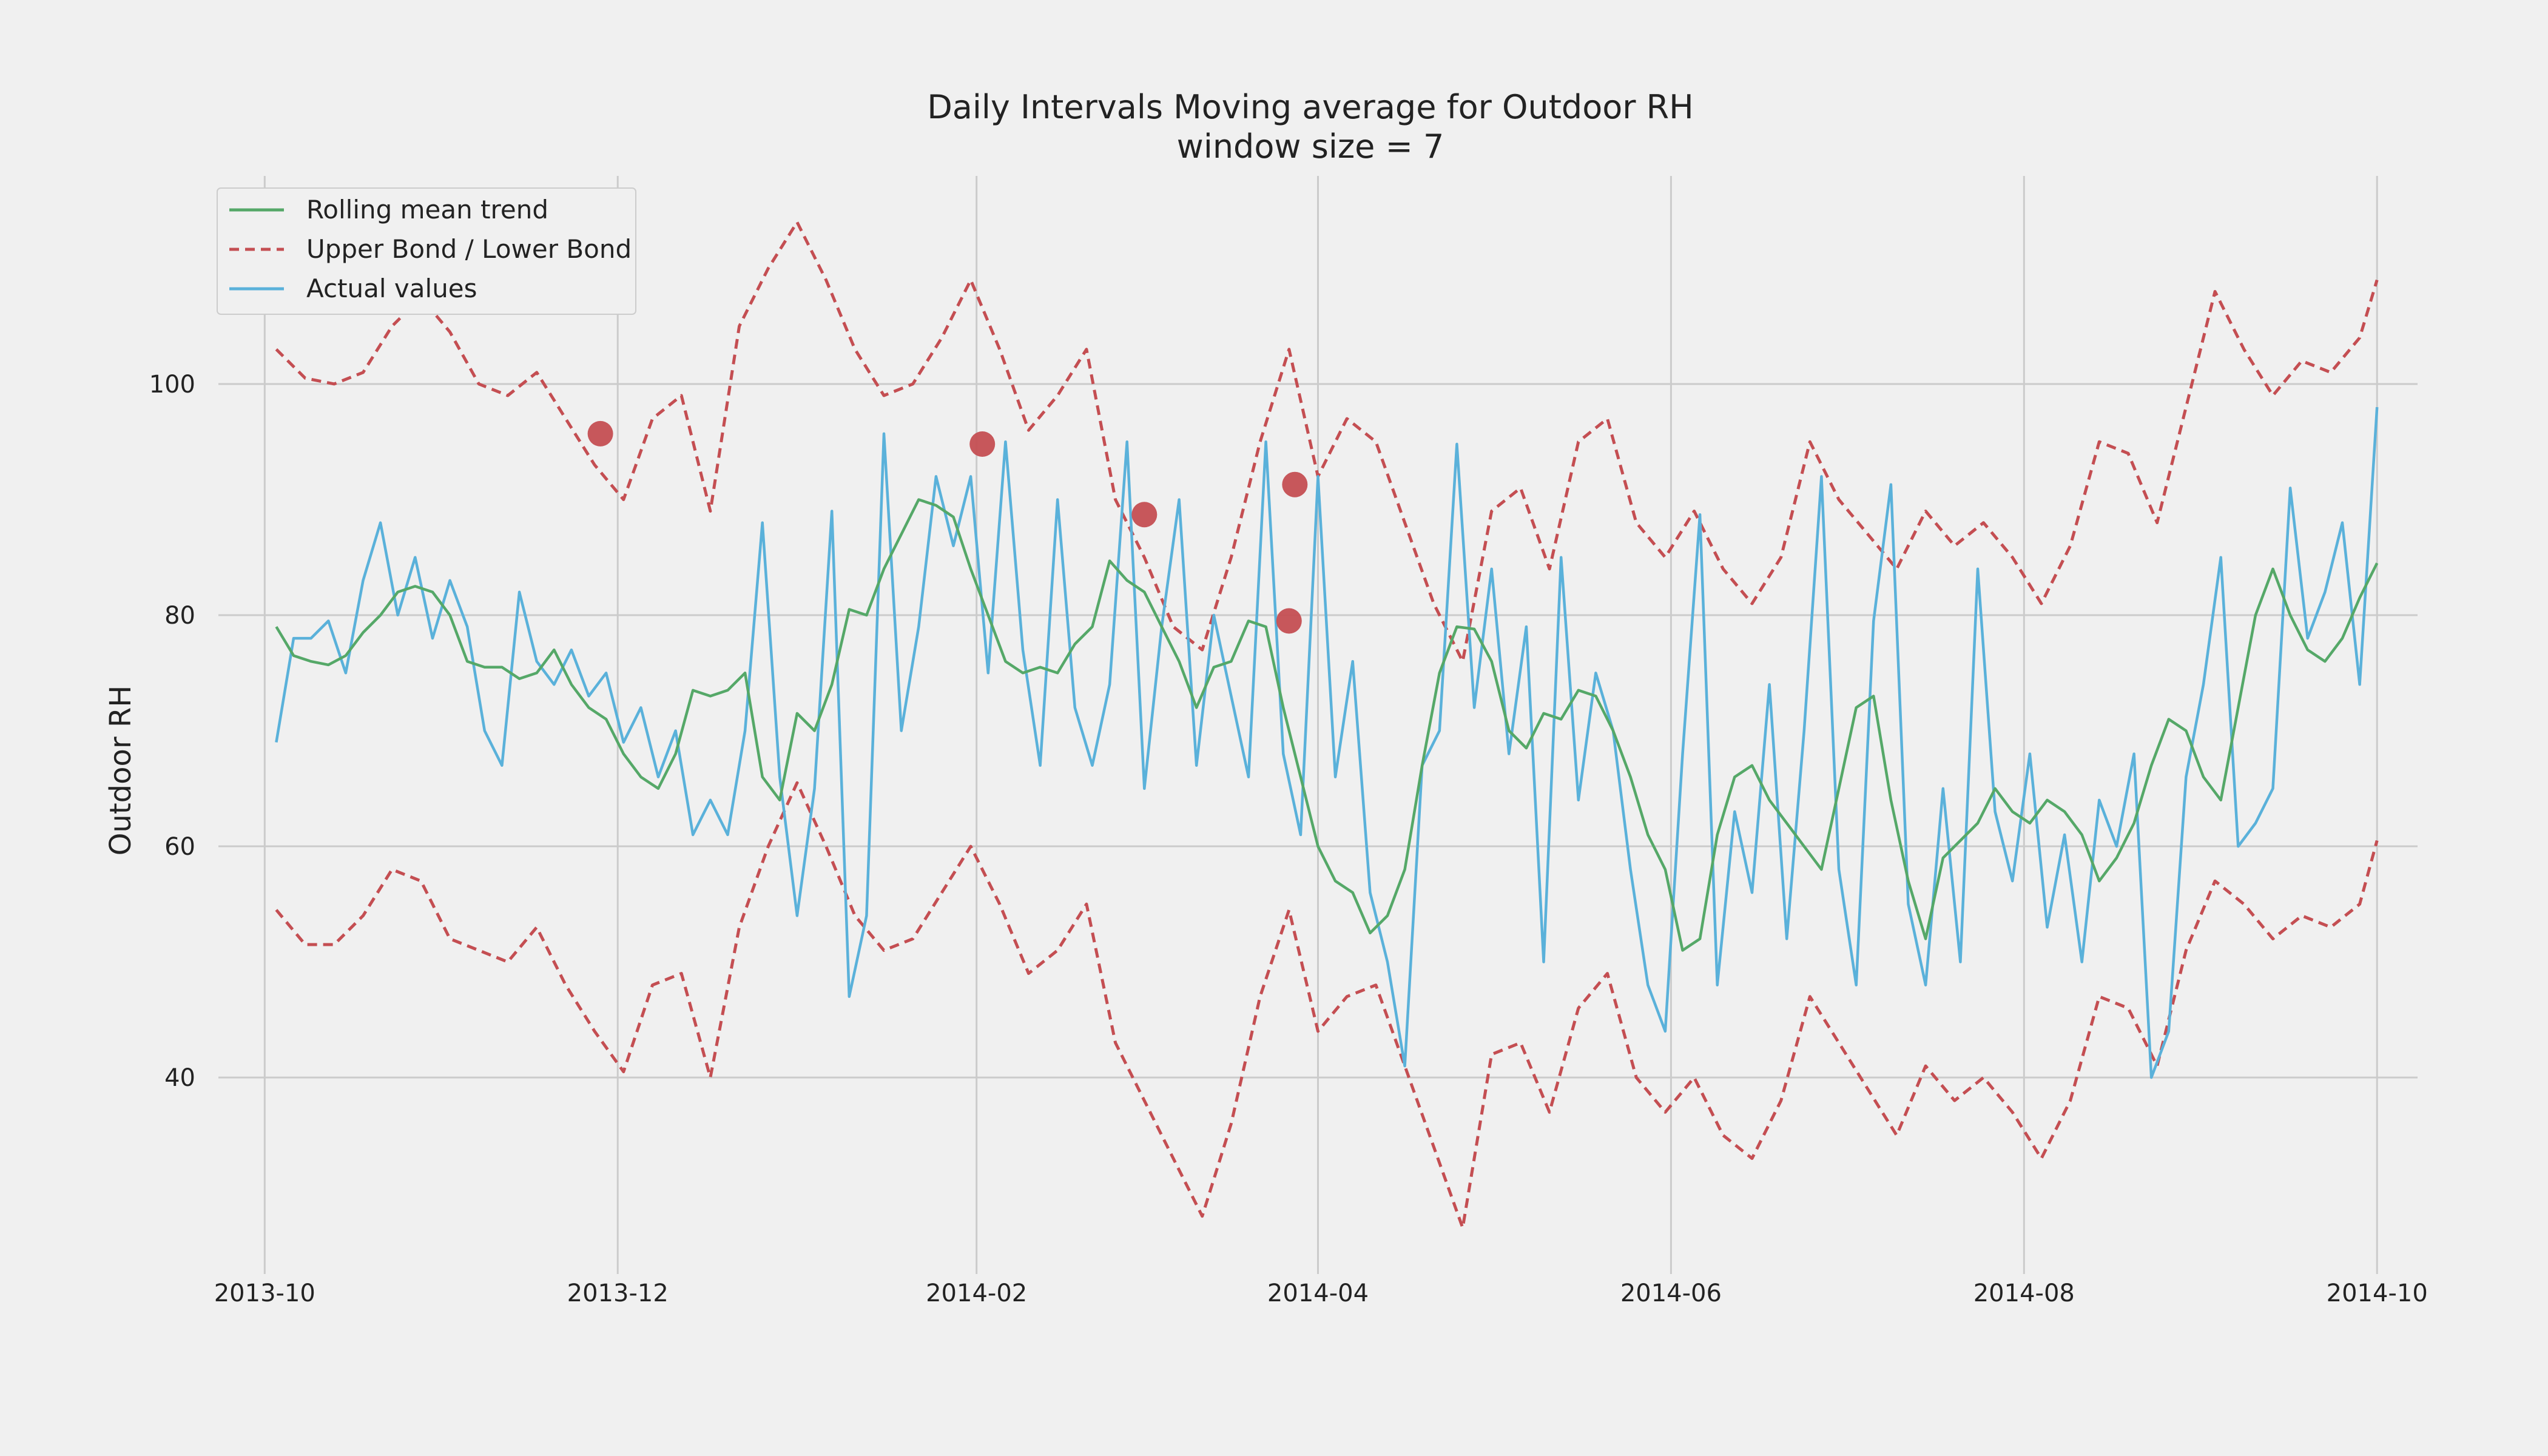 The height and width of the screenshot is (1456, 2548). What do you see at coordinates (1671, 1293) in the screenshot?
I see `x-tick-label: 2014-06` at bounding box center [1671, 1293].